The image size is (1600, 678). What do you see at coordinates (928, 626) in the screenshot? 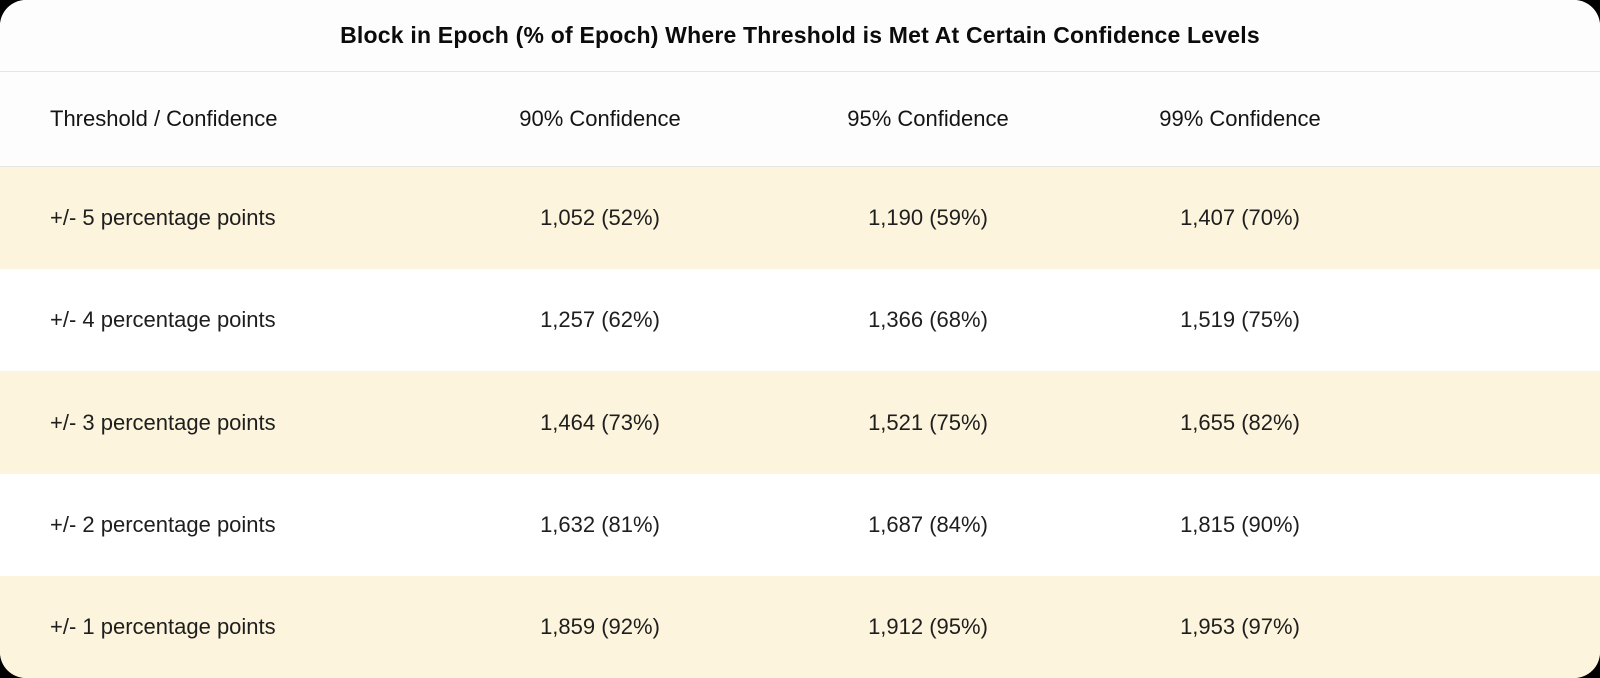
I see `cell-95-confidence: 1,912 (95%)` at bounding box center [928, 626].